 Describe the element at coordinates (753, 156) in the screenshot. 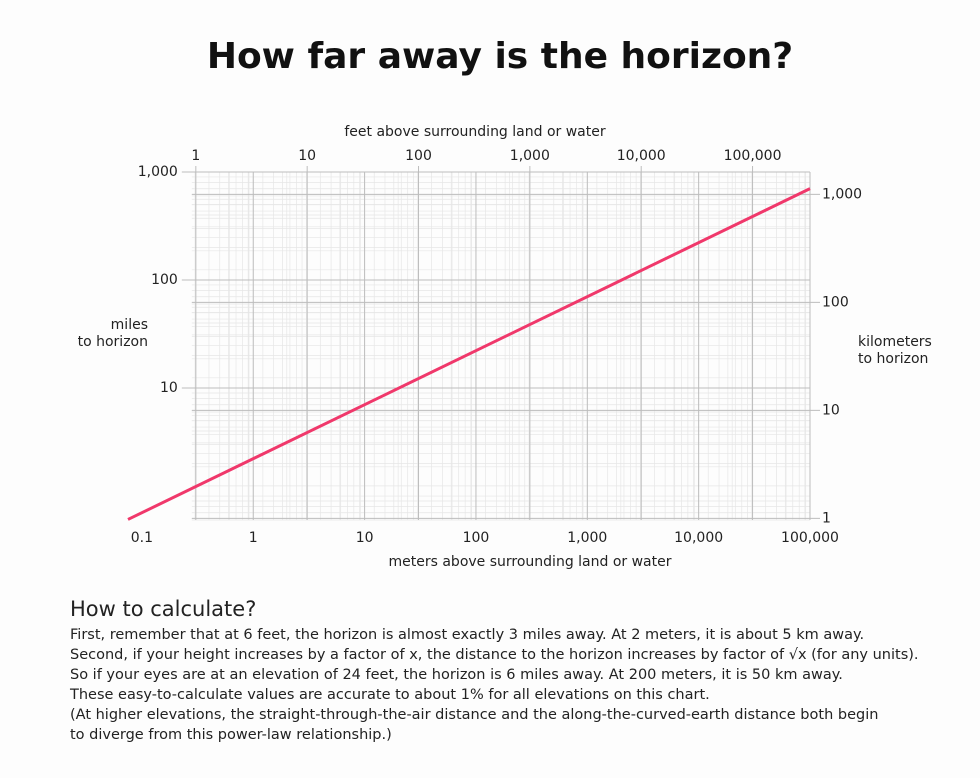

I see `x2-tick-label: 100,000` at that location.